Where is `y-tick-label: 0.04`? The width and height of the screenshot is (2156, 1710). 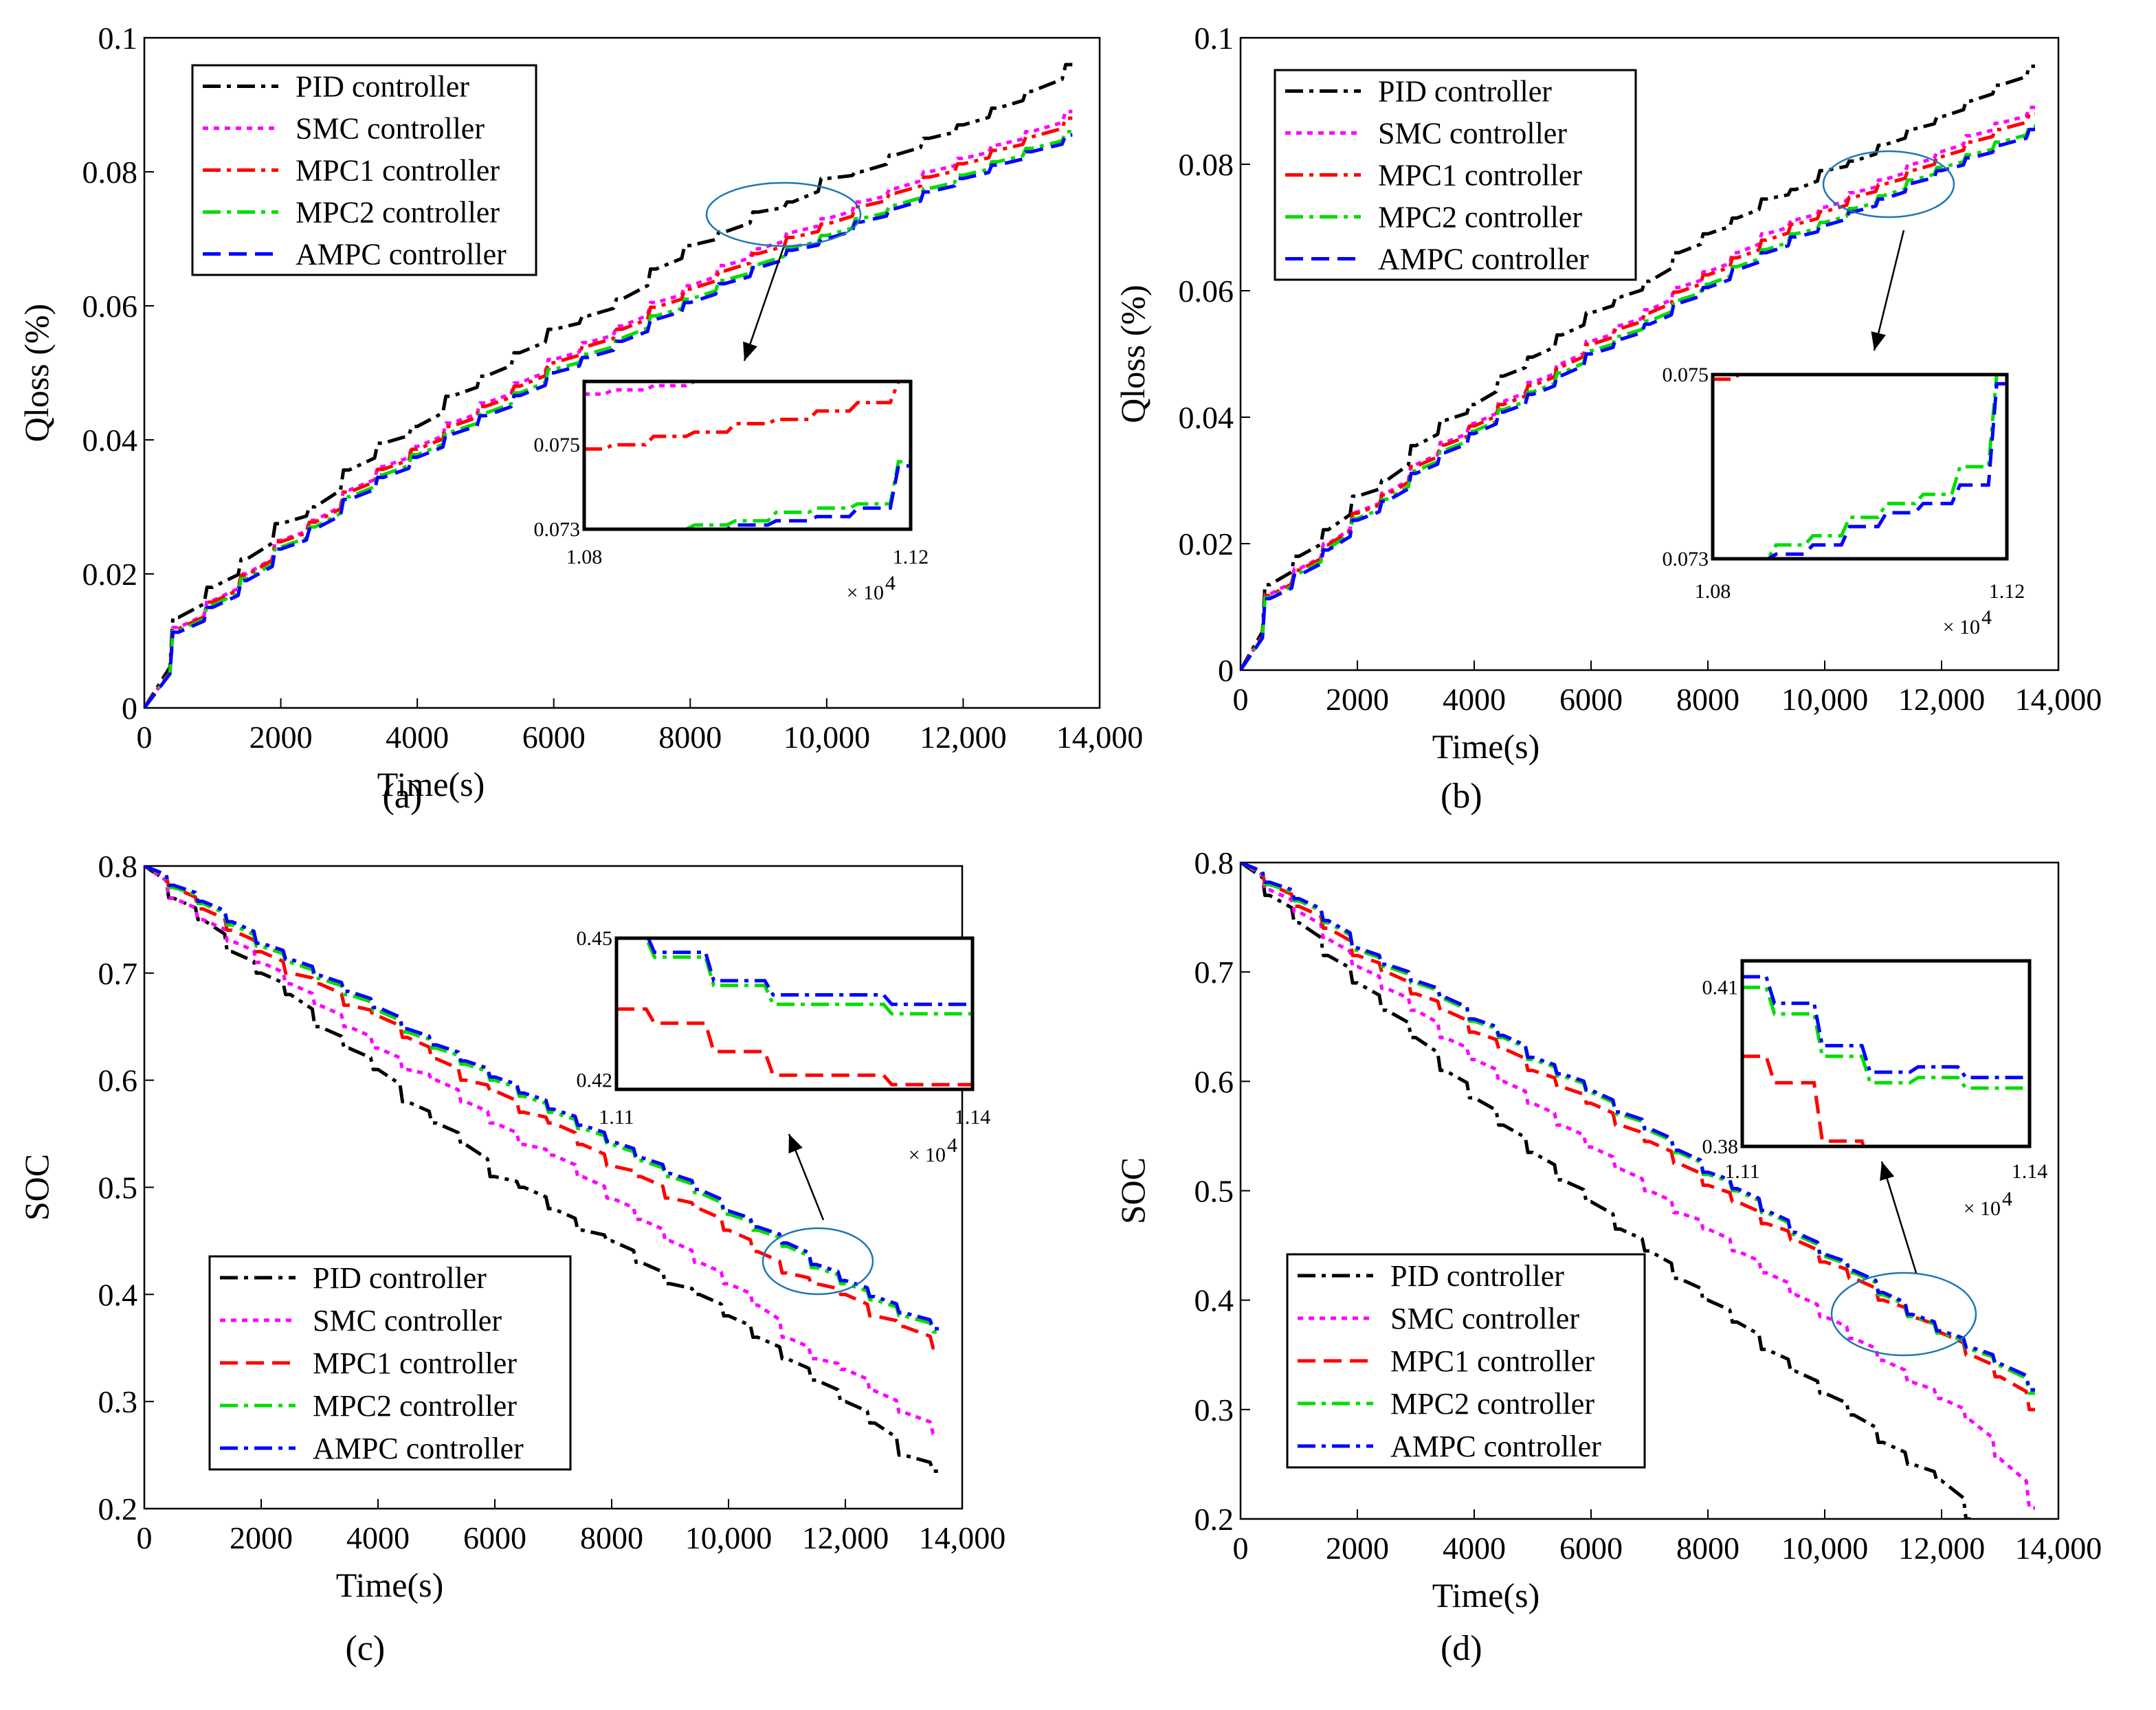 y-tick-label: 0.04 is located at coordinates (110, 440).